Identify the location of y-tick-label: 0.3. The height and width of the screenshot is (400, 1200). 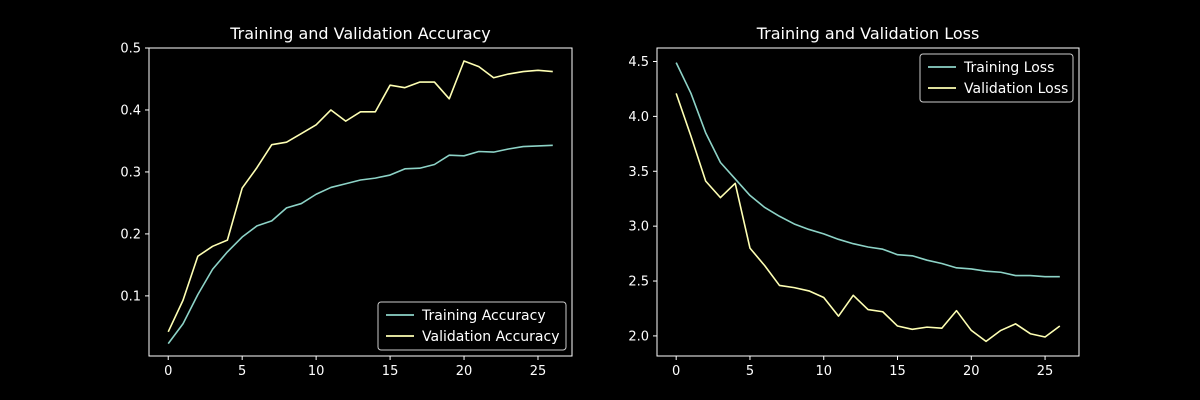
(130, 172).